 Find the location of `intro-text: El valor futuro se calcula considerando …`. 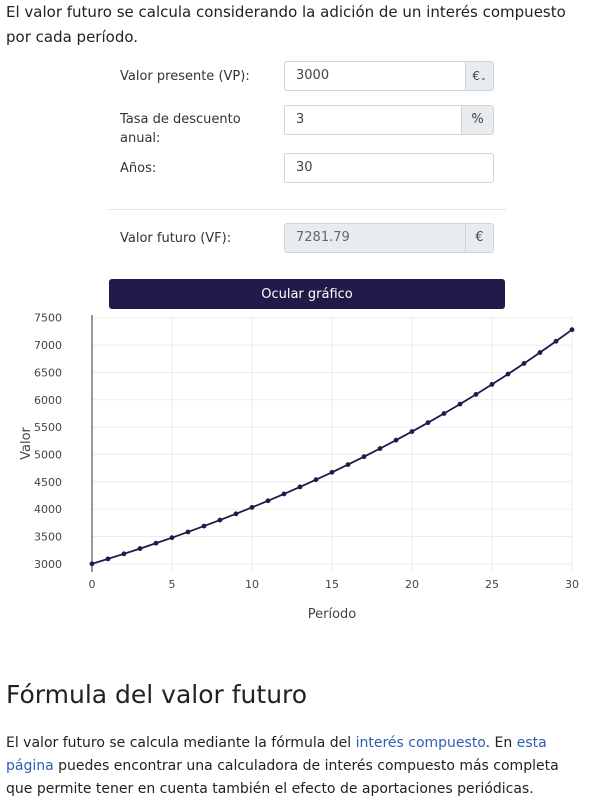

intro-text: El valor futuro se calcula considerando … is located at coordinates (286, 24).